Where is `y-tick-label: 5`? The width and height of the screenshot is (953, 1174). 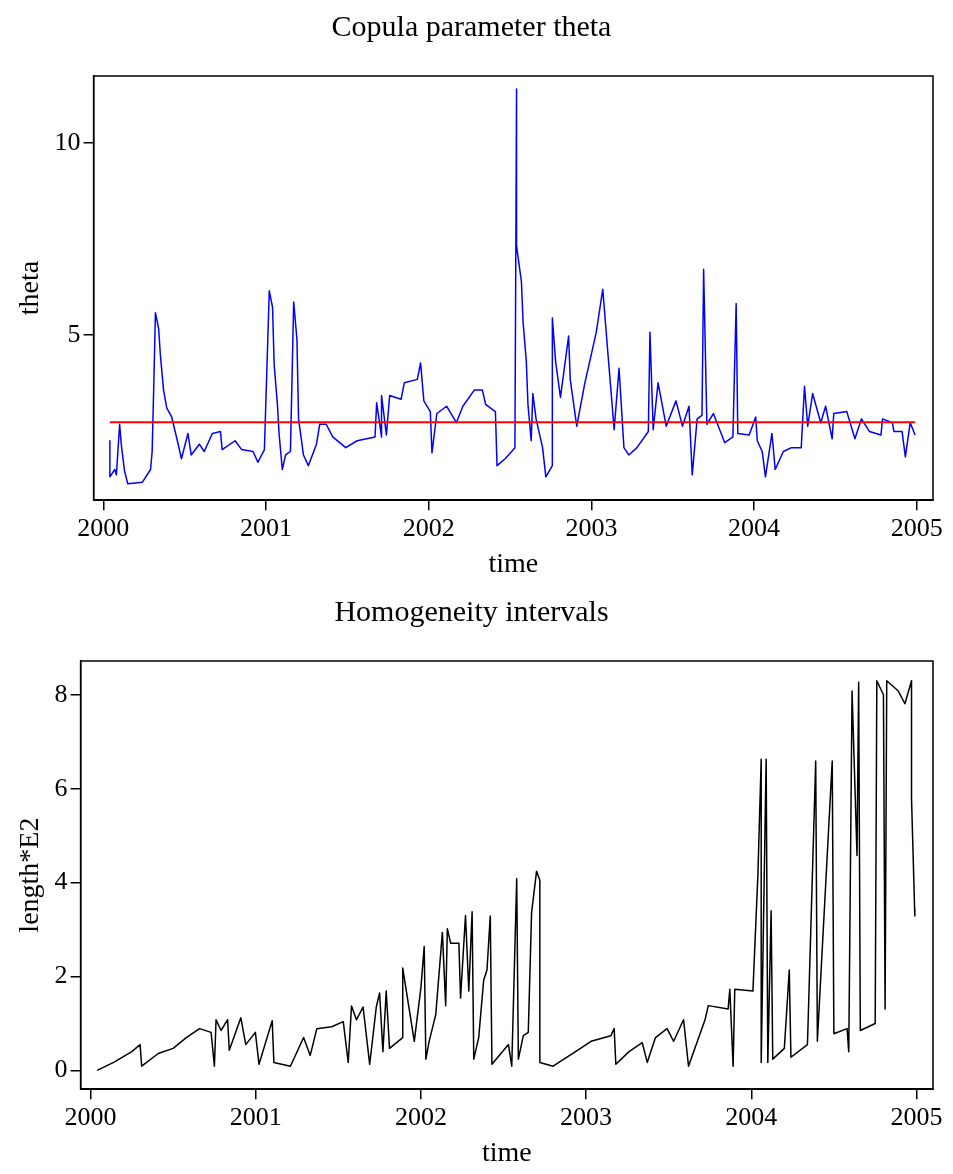
y-tick-label: 5 is located at coordinates (74, 333).